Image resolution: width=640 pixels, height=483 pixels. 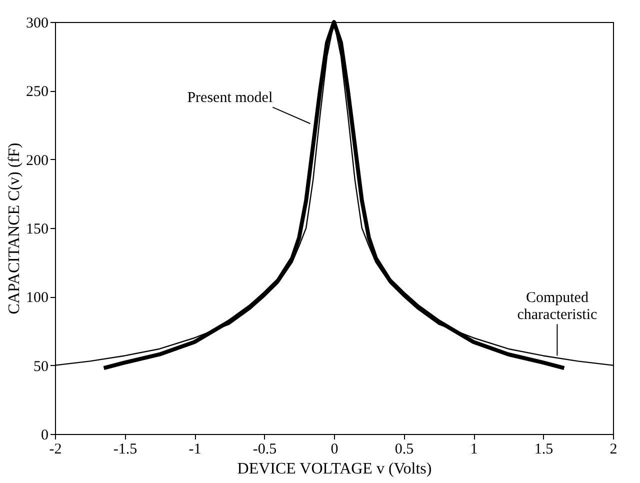 I want to click on x-tick-label: -1.5, so click(x=125, y=450).